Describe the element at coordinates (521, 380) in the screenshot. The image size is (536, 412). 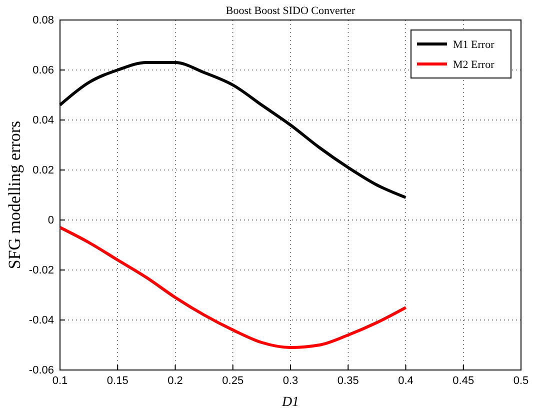
I see `x-tick-label: 0.5` at that location.